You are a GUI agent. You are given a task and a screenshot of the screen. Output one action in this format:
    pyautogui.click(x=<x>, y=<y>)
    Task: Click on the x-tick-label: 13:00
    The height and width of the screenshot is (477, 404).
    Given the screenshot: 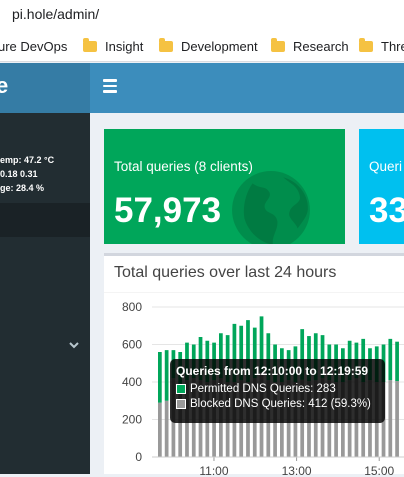 What is the action you would take?
    pyautogui.click(x=297, y=470)
    